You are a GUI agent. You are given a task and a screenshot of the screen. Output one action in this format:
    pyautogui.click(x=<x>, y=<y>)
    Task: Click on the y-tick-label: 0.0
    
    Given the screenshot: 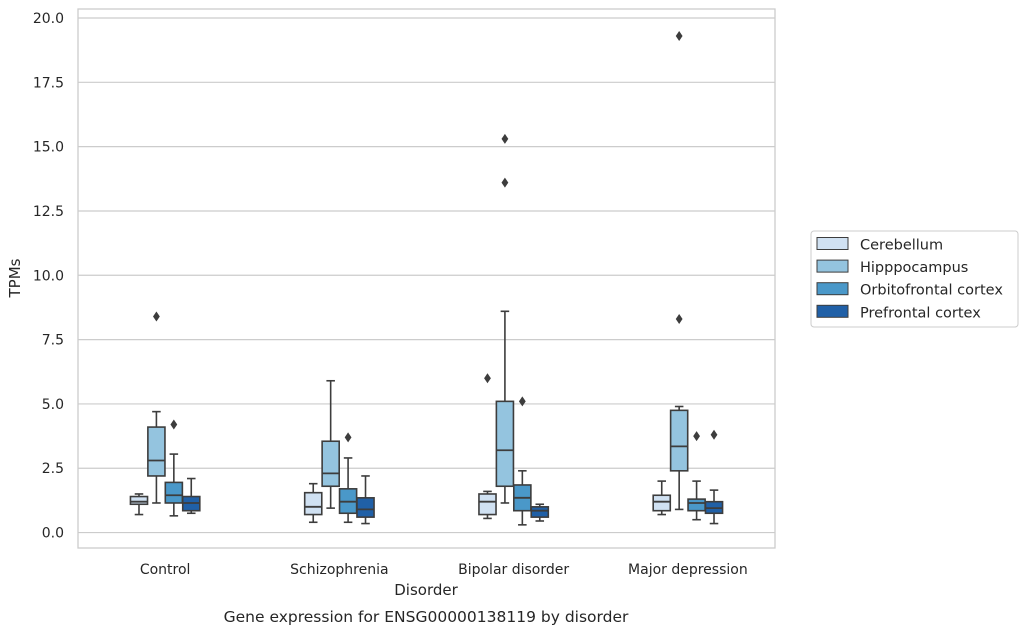 What is the action you would take?
    pyautogui.click(x=53, y=534)
    